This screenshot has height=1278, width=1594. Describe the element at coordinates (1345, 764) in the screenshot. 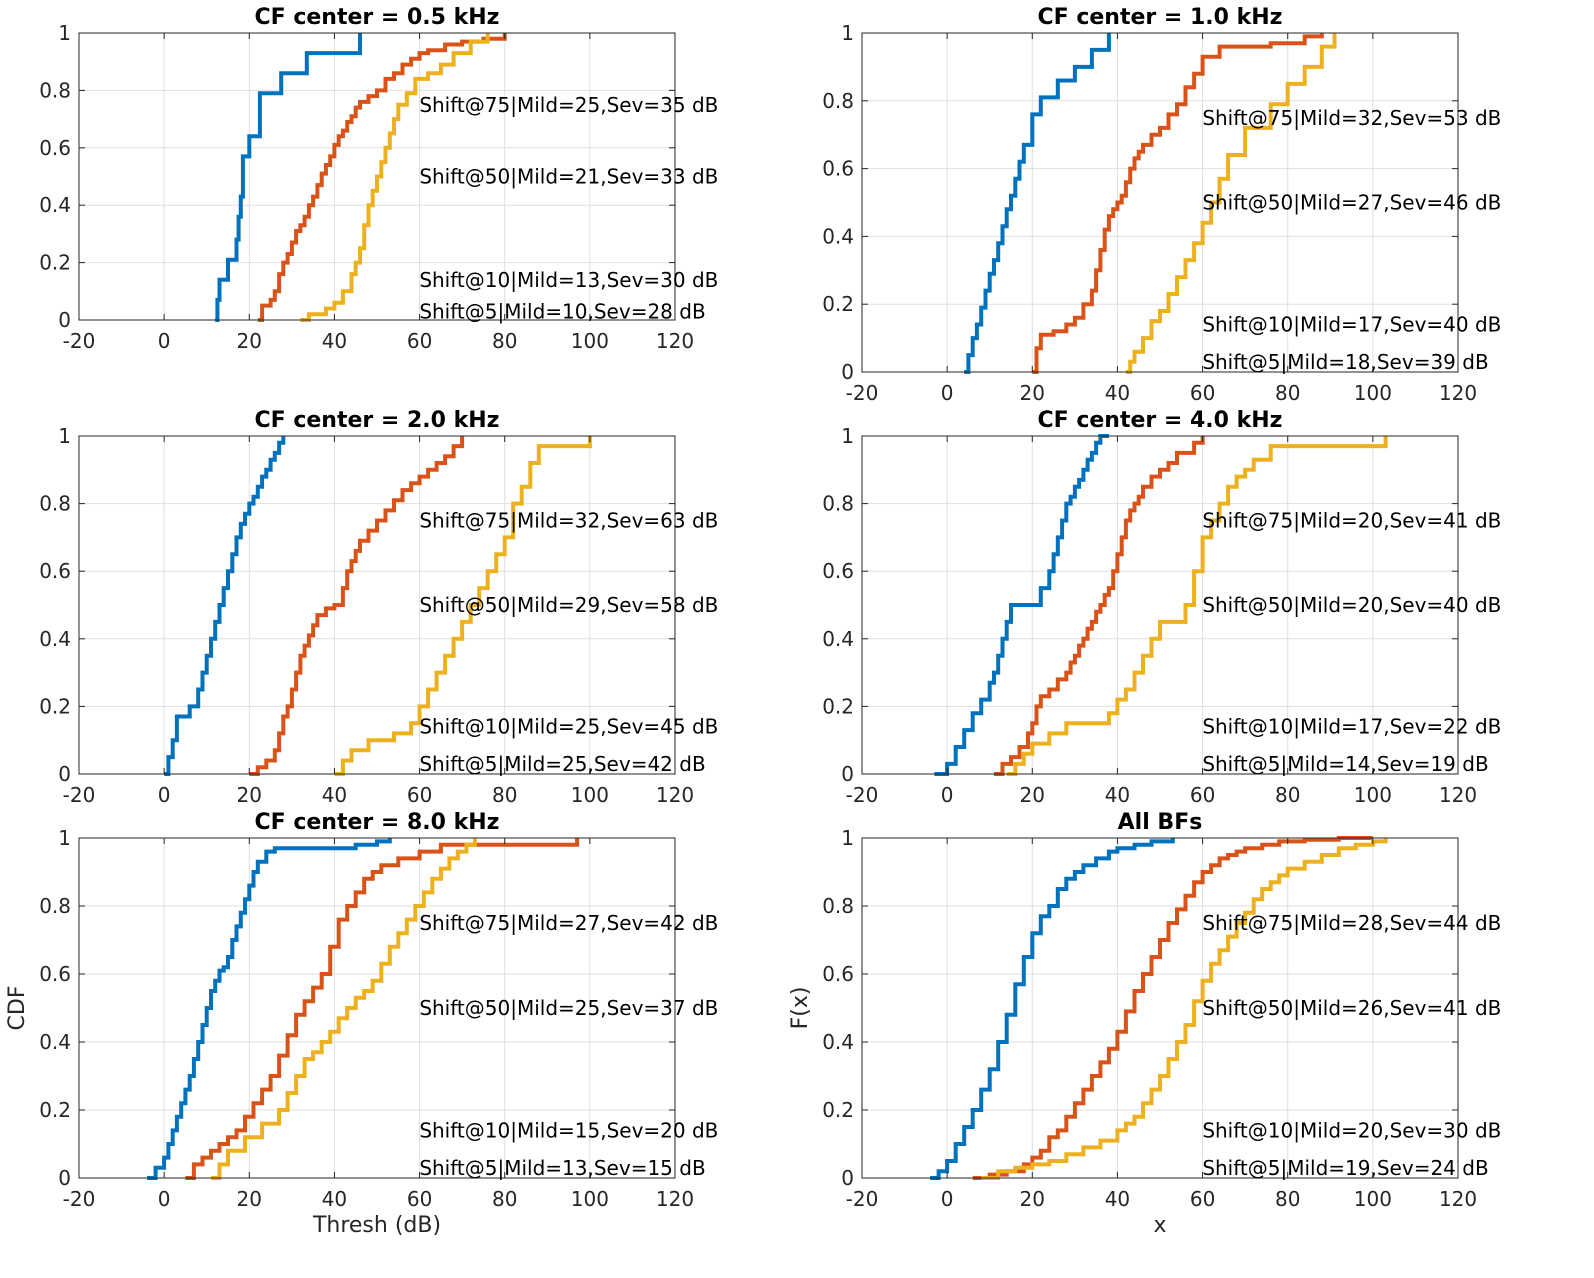

I see `shift-annotation: Shift@5|Mild=14,Sev=19 dB` at that location.